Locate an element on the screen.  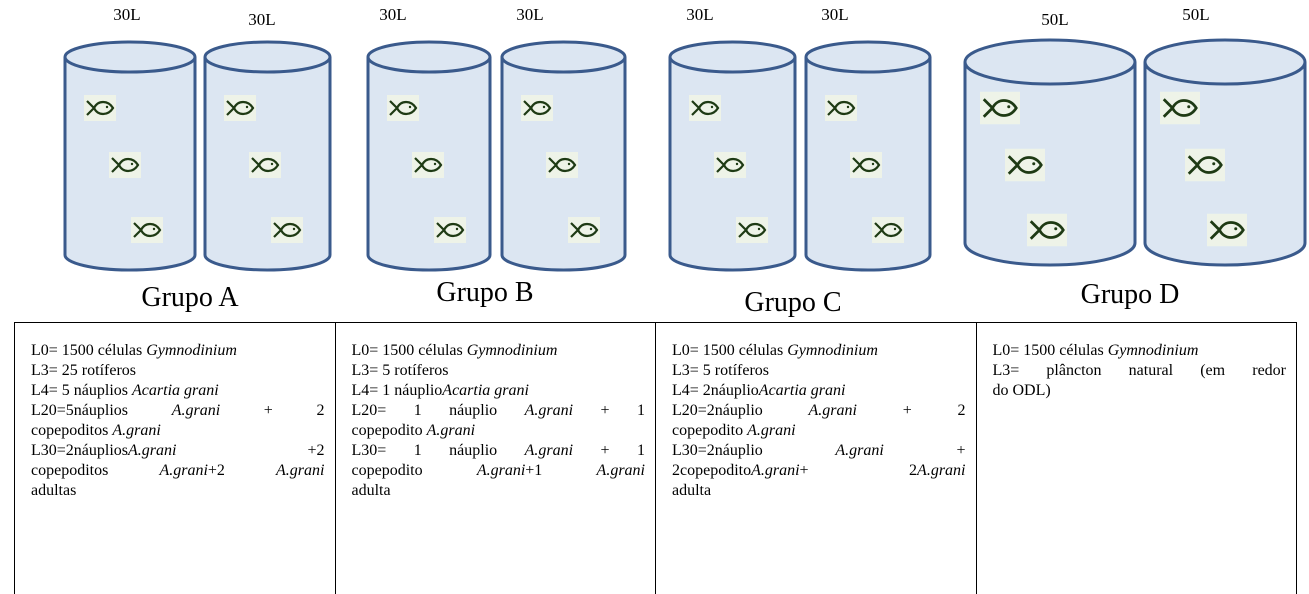
text: L30=2náuplio is located at coordinates (754, 450).